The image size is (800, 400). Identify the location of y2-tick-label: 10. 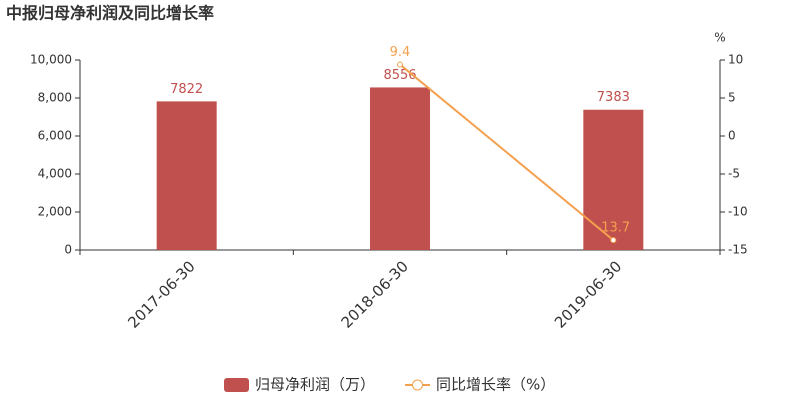
(735, 60).